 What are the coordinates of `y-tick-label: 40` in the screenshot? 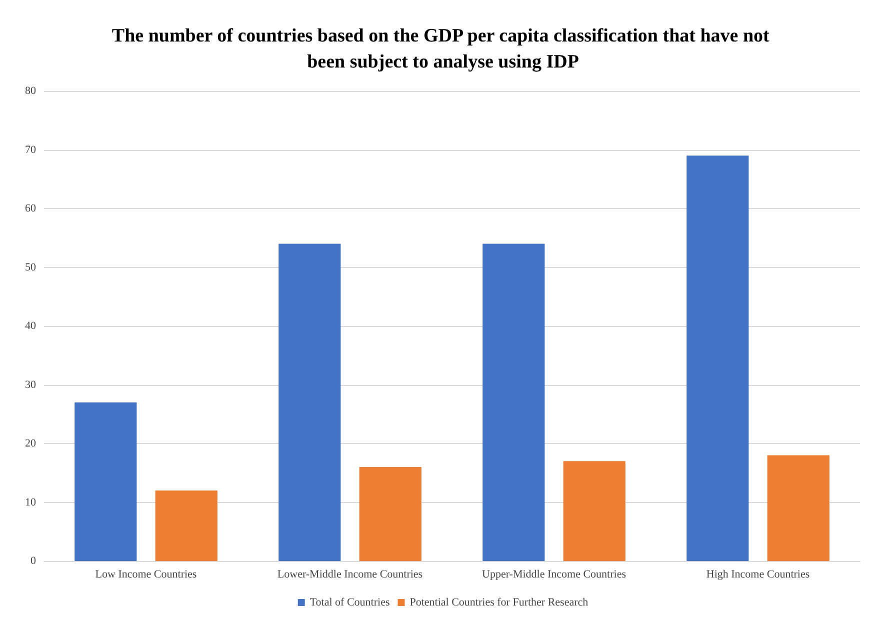 It's located at (30, 326).